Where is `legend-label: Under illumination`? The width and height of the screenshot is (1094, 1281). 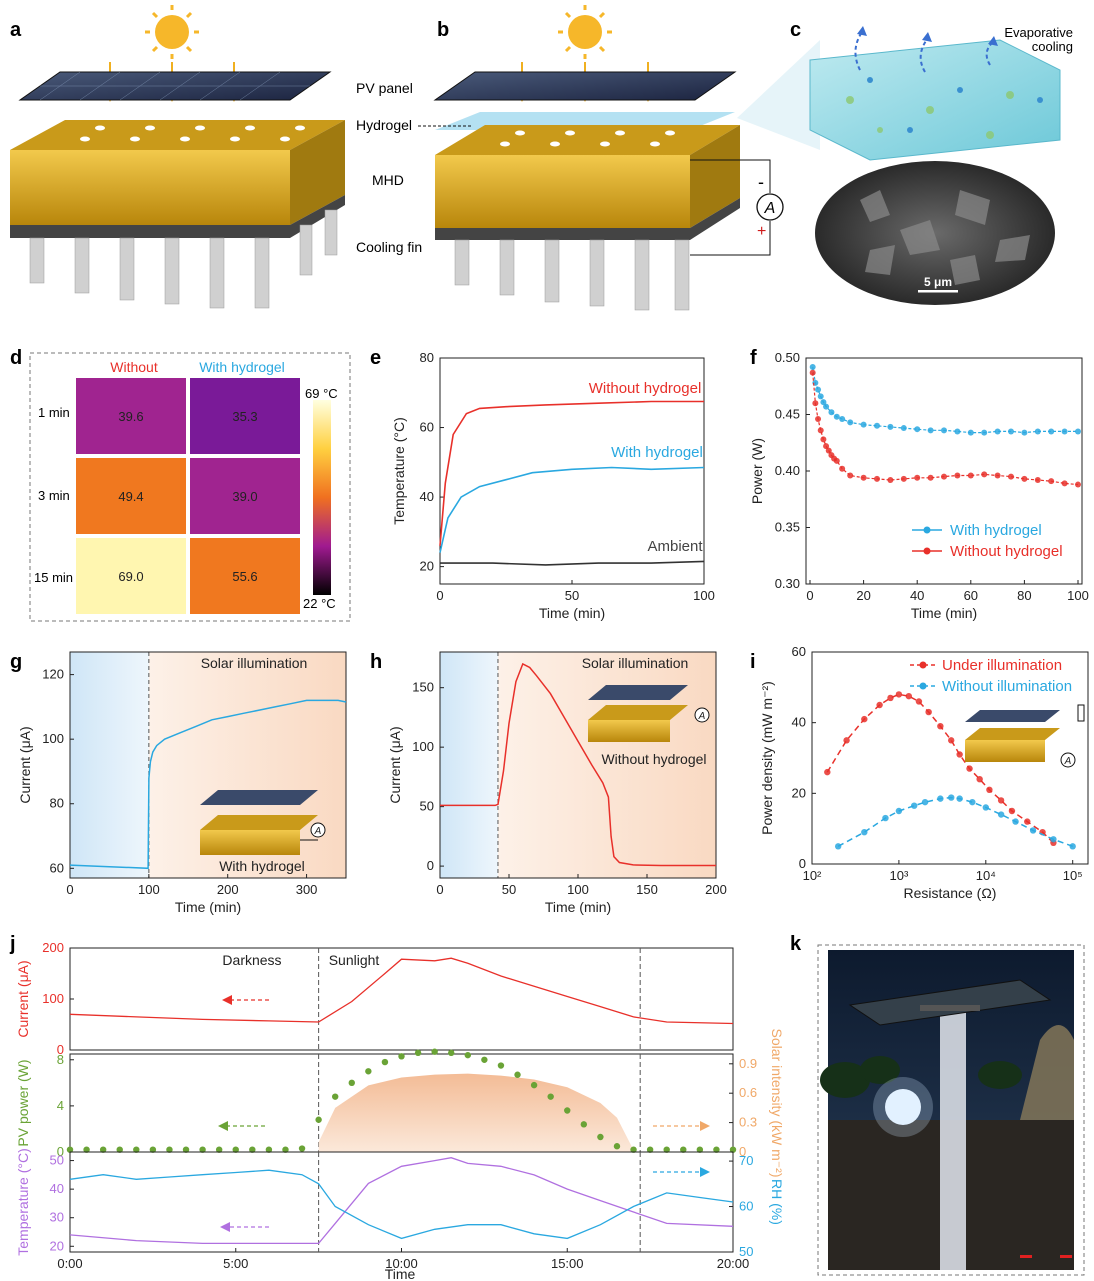
legend-label: Under illumination is located at coordinates (1002, 665).